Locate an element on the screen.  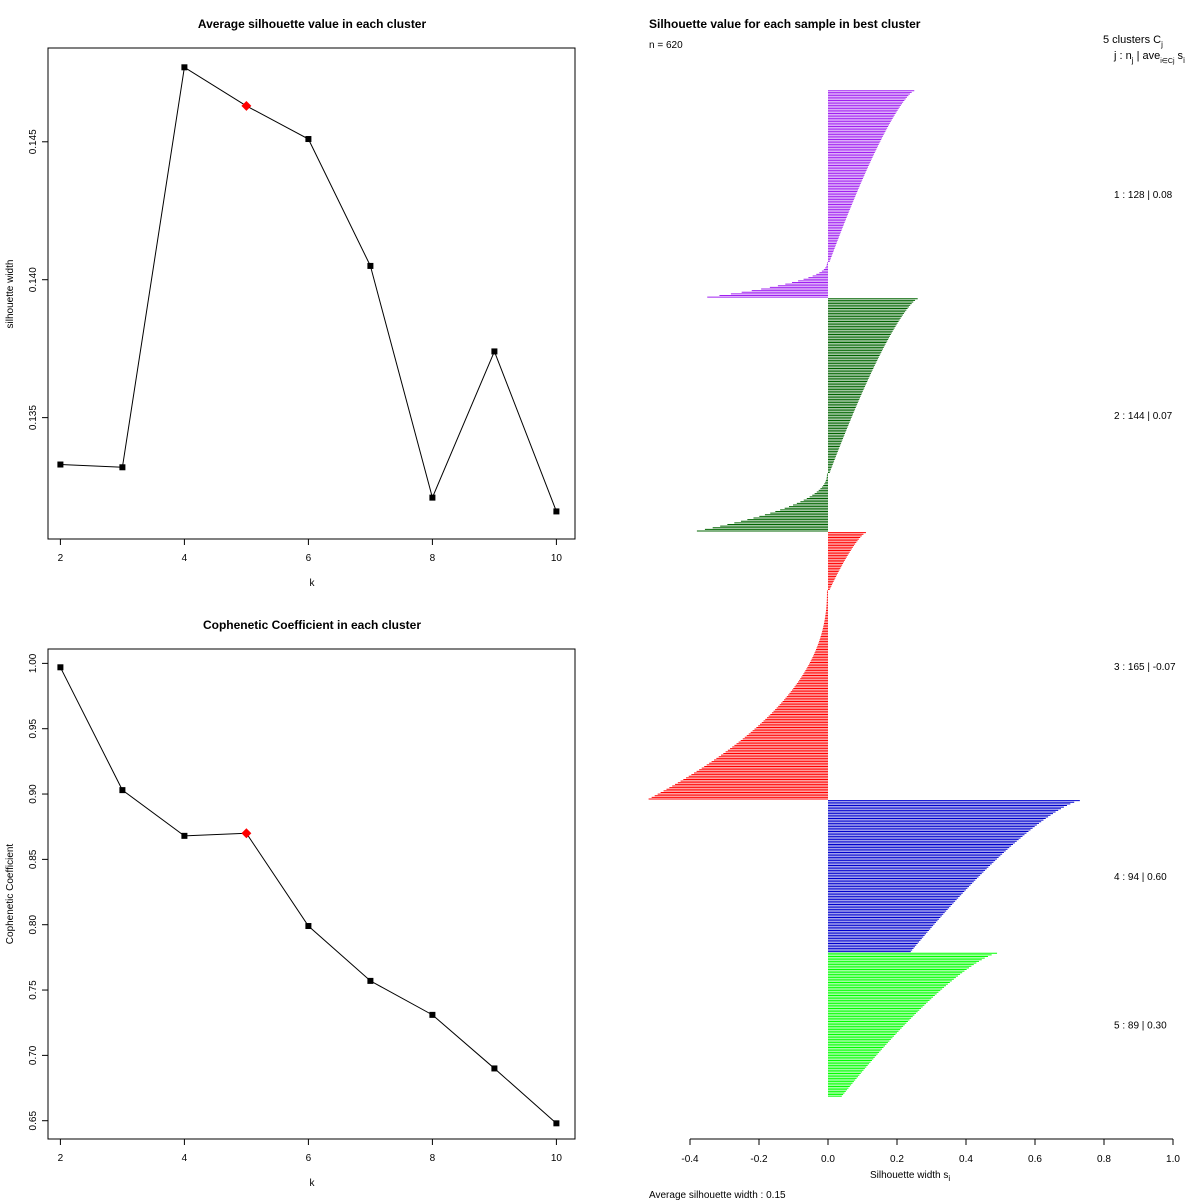
silhouette-point-highlight is located at coordinates (246, 105).